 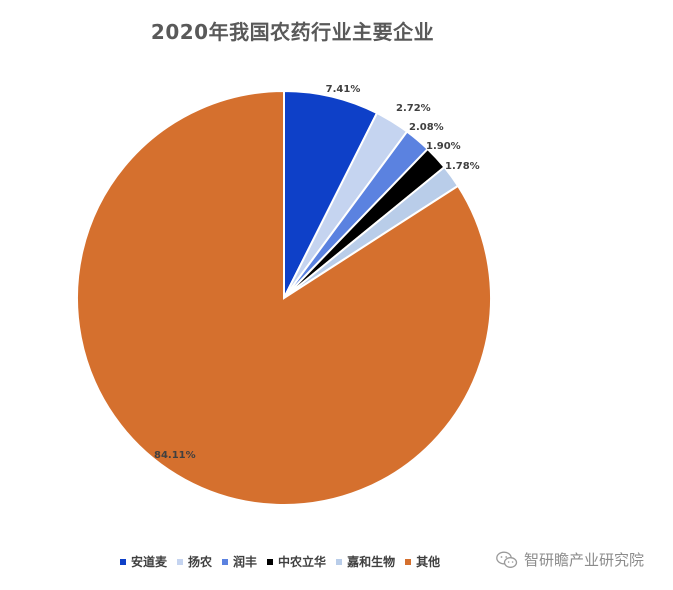 I want to click on watermark-text: 智研瞻产业研究院, so click(x=584, y=560).